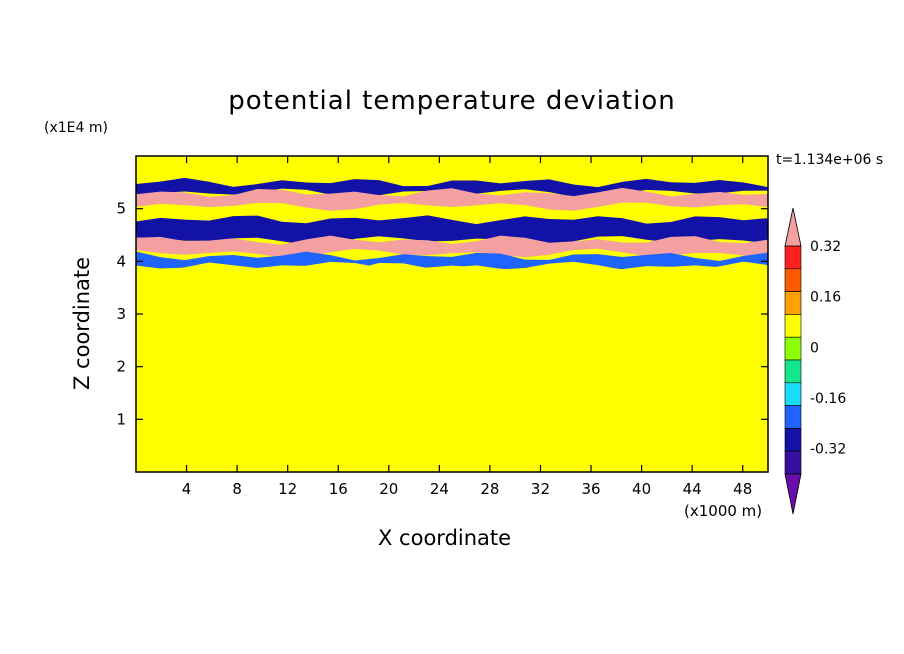 The height and width of the screenshot is (654, 904). What do you see at coordinates (121, 314) in the screenshot?
I see `y-tick-label: 3` at bounding box center [121, 314].